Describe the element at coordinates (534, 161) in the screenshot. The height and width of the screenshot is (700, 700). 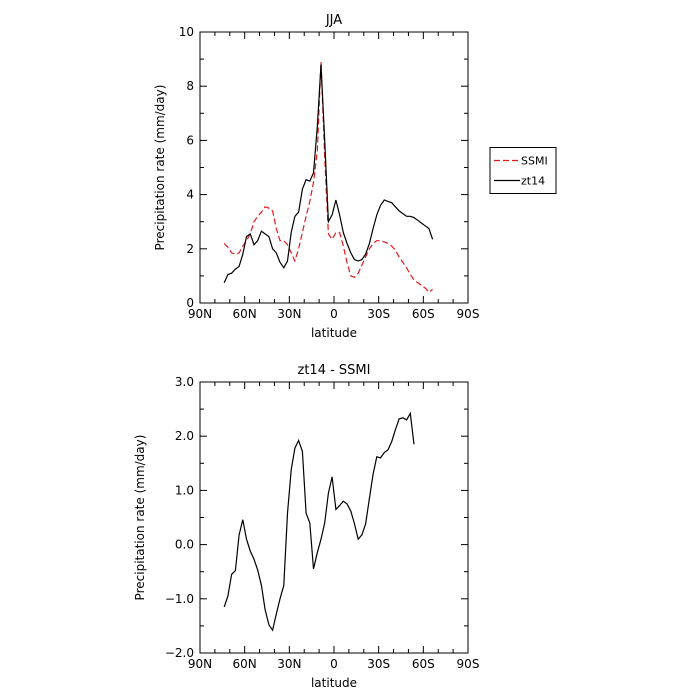
I see `legend-label-ssmi: SSMI` at that location.